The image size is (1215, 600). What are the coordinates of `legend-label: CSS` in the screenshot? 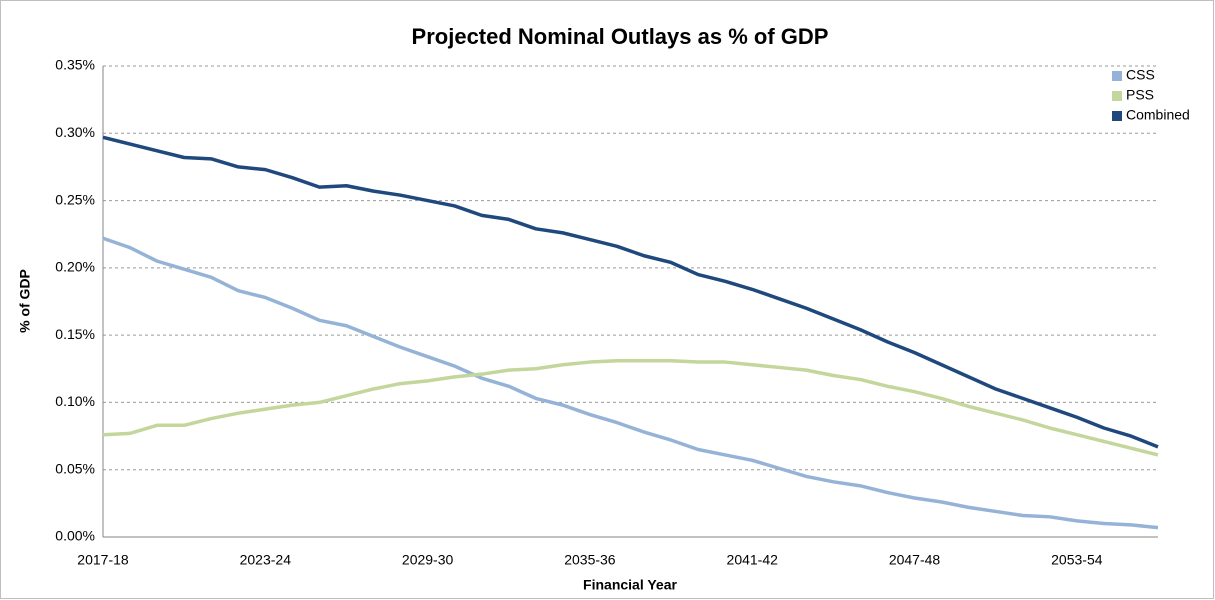 It's located at (1140, 75).